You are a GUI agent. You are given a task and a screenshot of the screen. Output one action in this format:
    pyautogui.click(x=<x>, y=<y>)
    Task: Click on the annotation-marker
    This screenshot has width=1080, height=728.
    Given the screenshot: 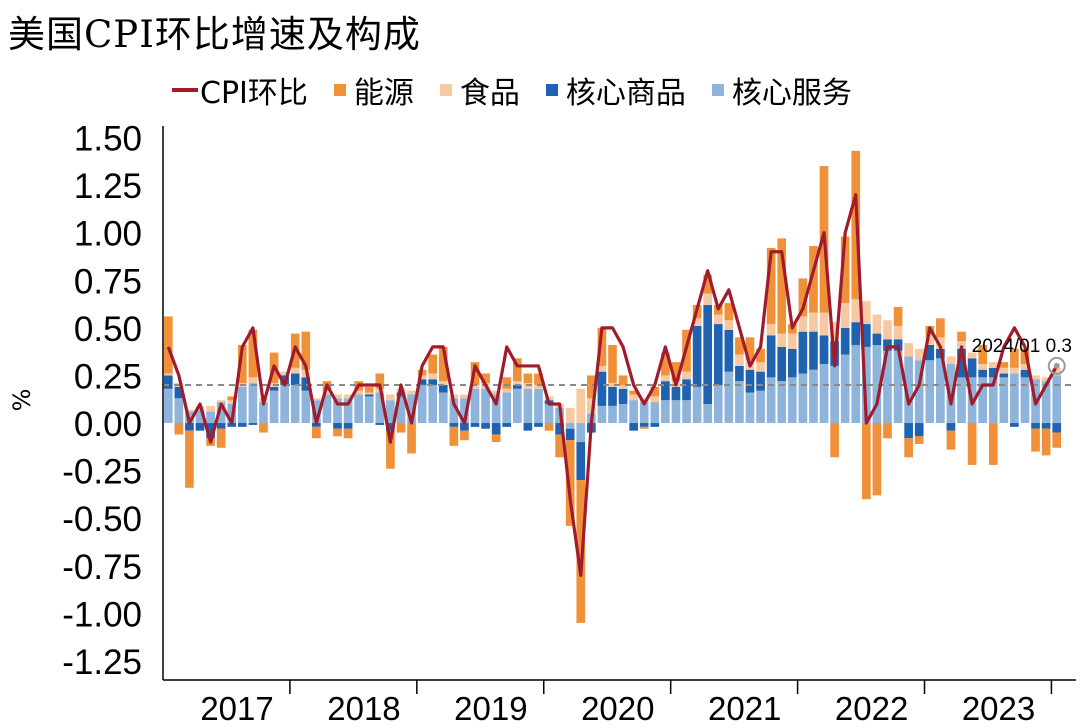 What is the action you would take?
    pyautogui.click(x=1056, y=365)
    